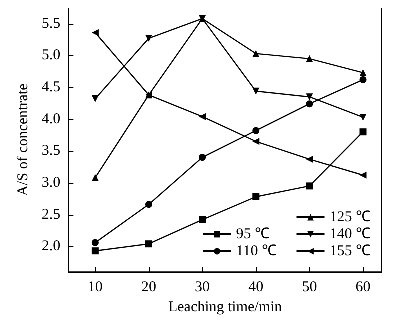 The width and height of the screenshot is (400, 328). What do you see at coordinates (257, 252) in the screenshot?
I see `legend-label: 110 ℃` at bounding box center [257, 252].